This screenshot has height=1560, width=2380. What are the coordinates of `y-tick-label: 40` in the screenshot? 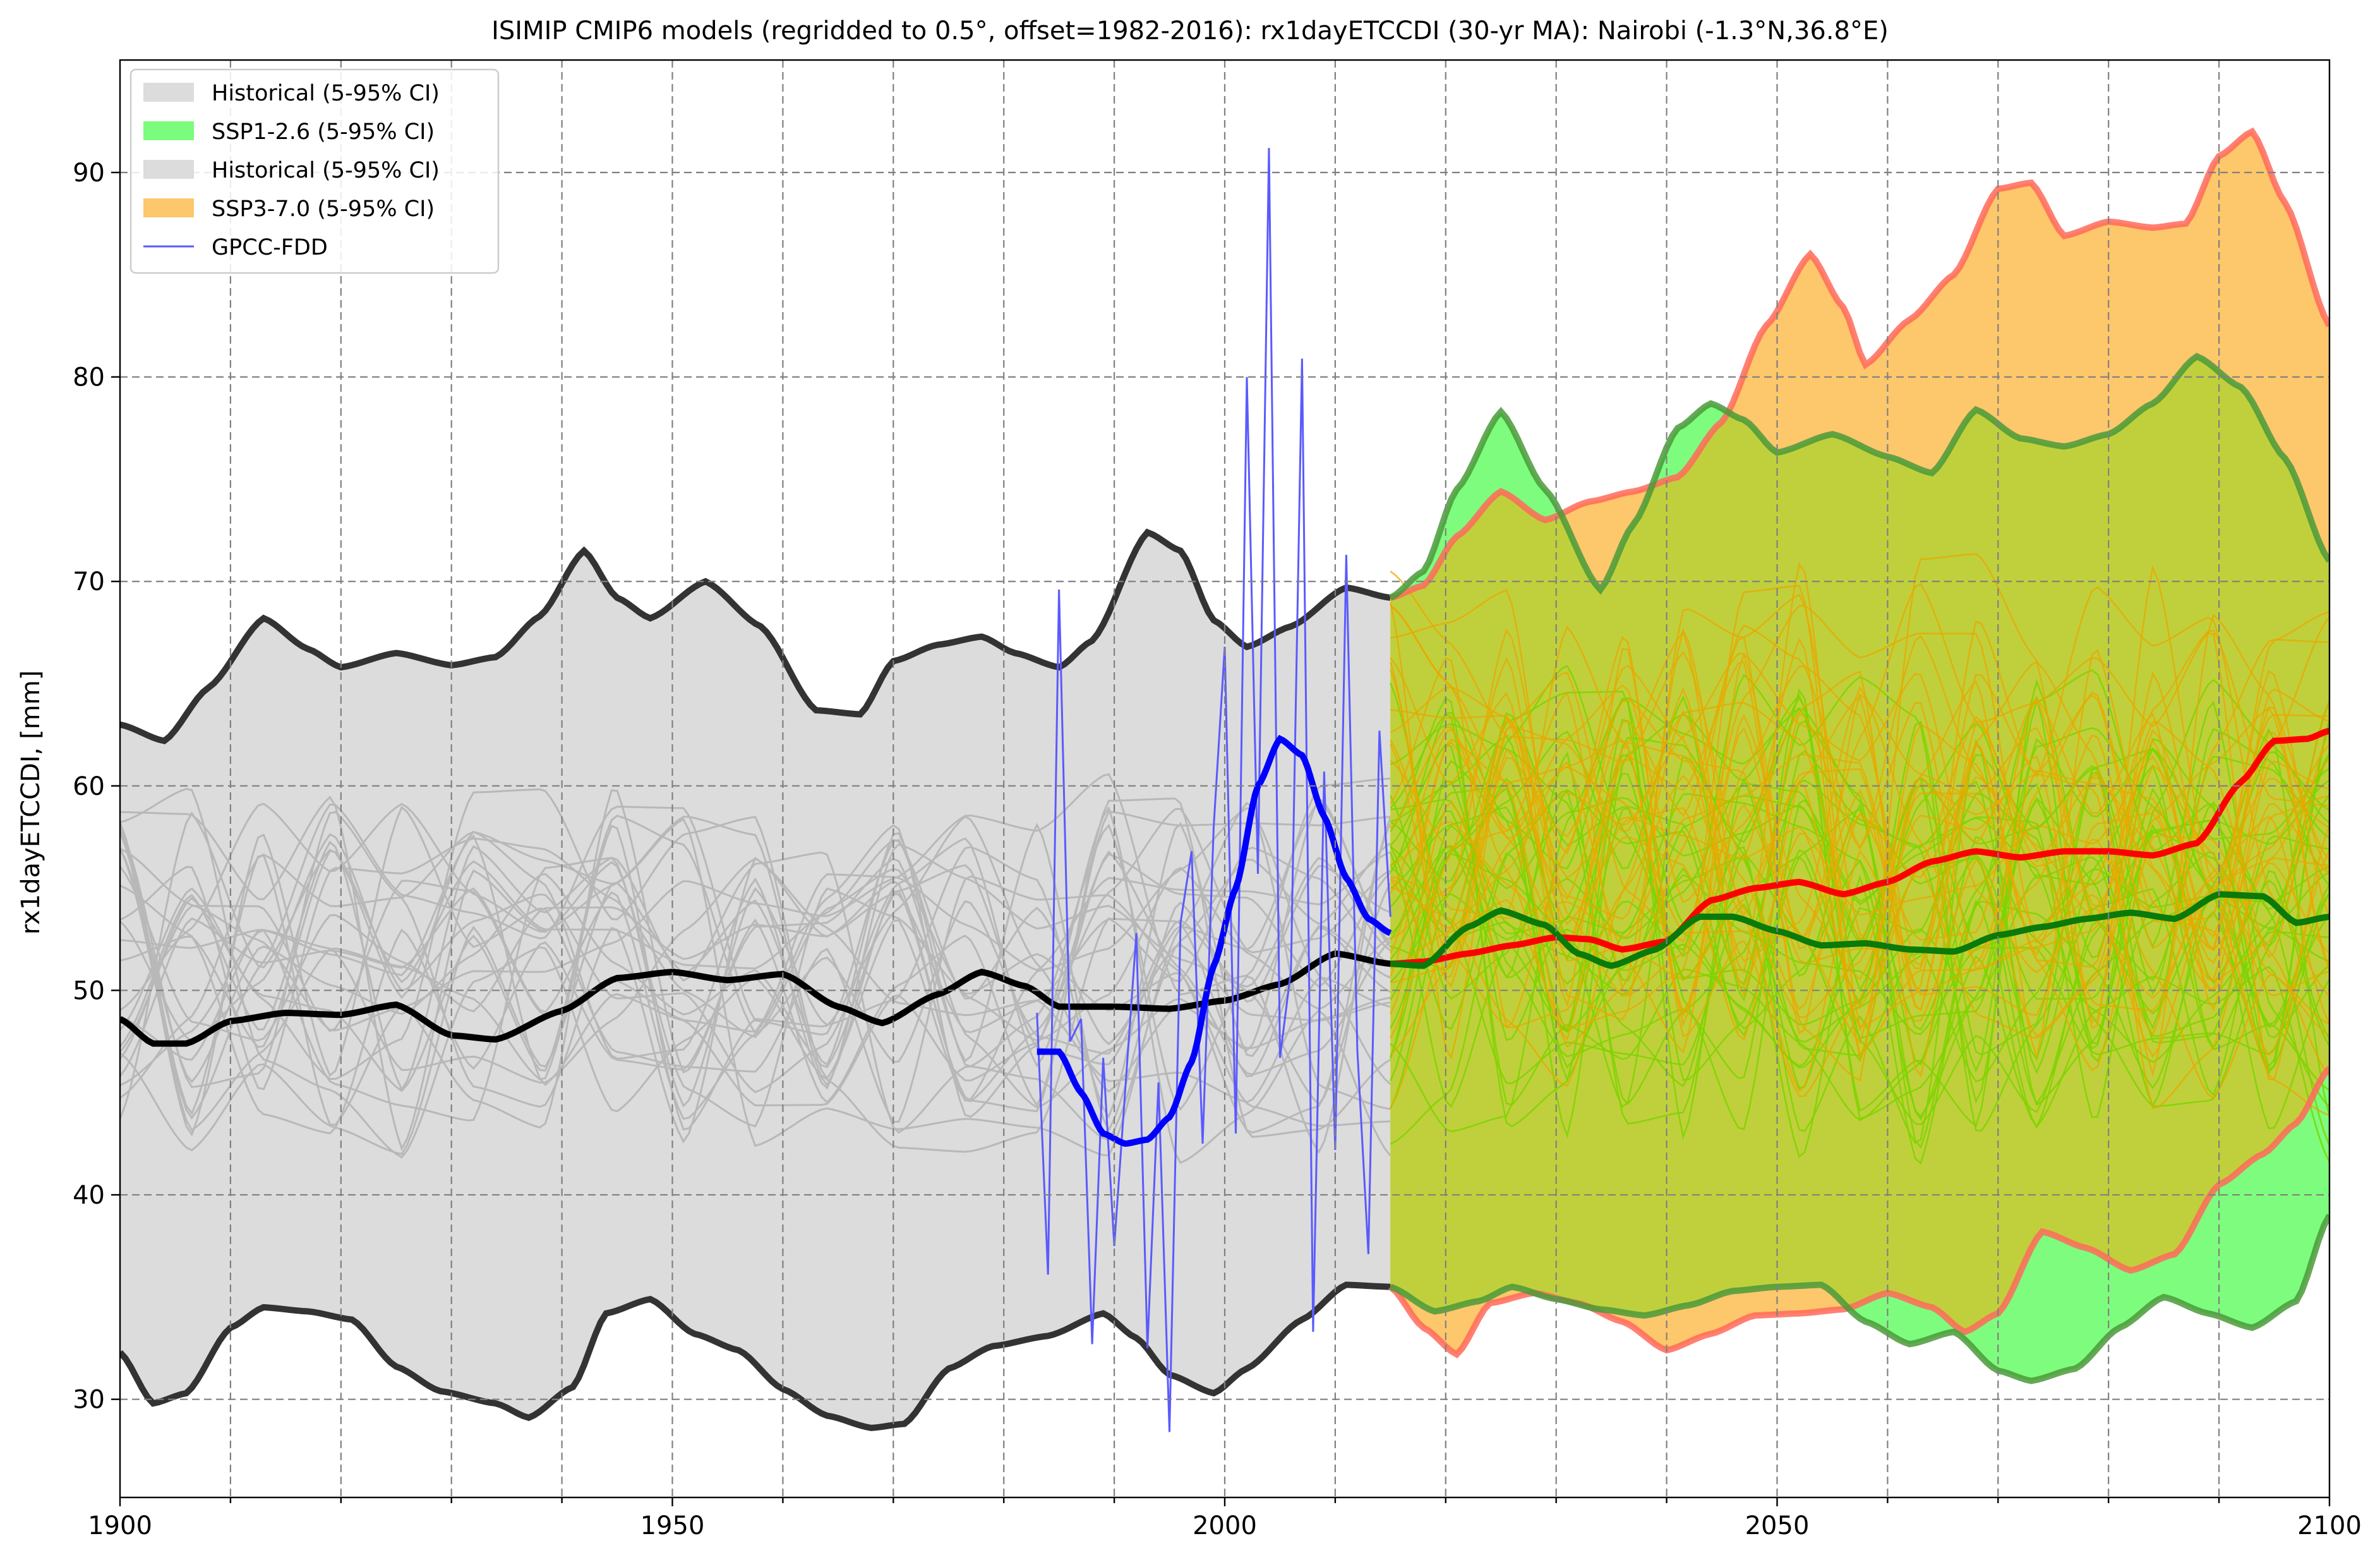 It's located at (89, 1195).